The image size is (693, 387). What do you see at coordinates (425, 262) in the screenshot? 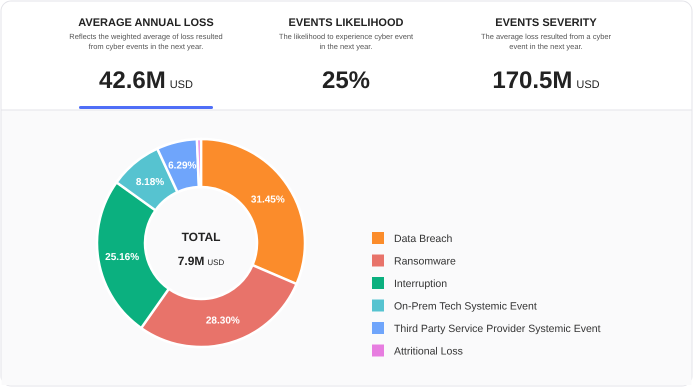
I see `legend-label: Ransomware` at bounding box center [425, 262].